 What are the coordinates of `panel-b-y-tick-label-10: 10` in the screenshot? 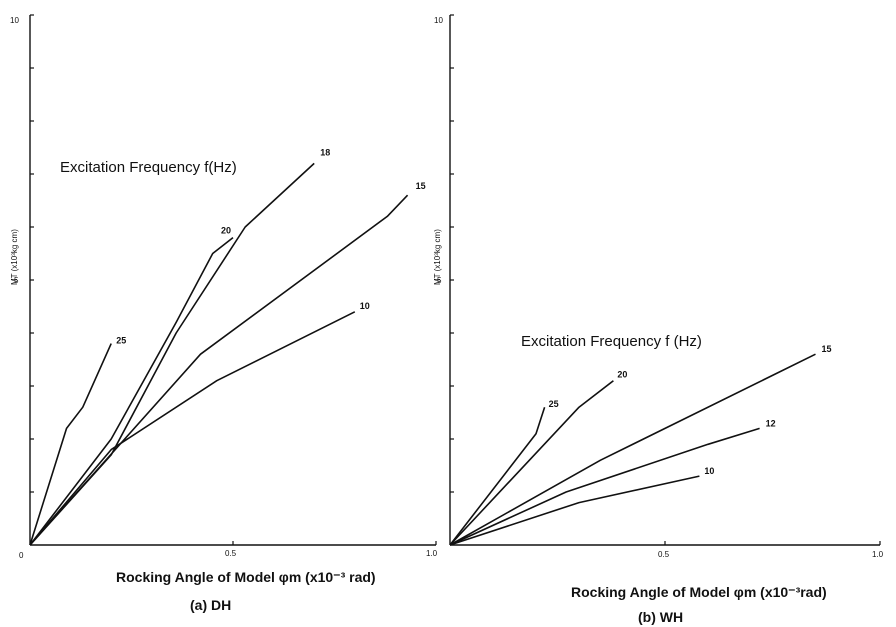 It's located at (438, 20).